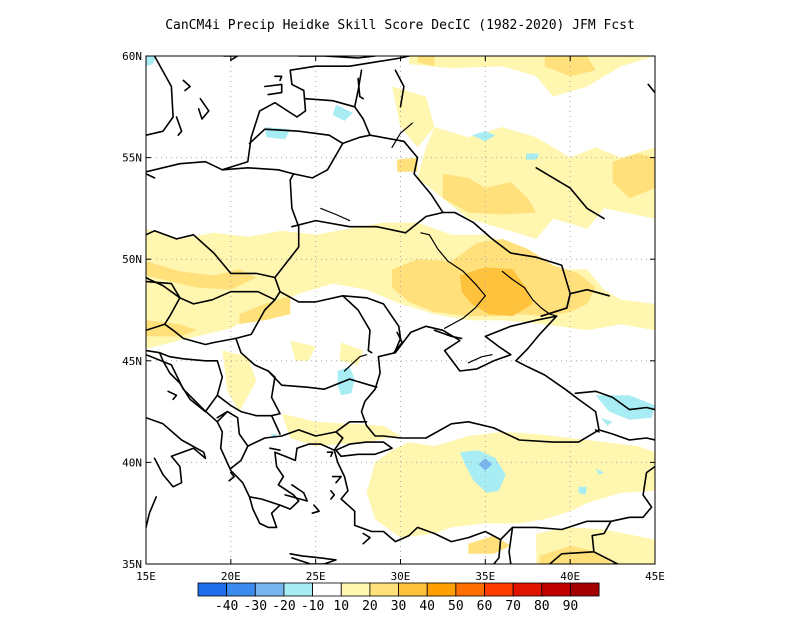 This screenshot has height=618, width=800. Describe the element at coordinates (132, 564) in the screenshot. I see `y-tick-label: 35N` at that location.